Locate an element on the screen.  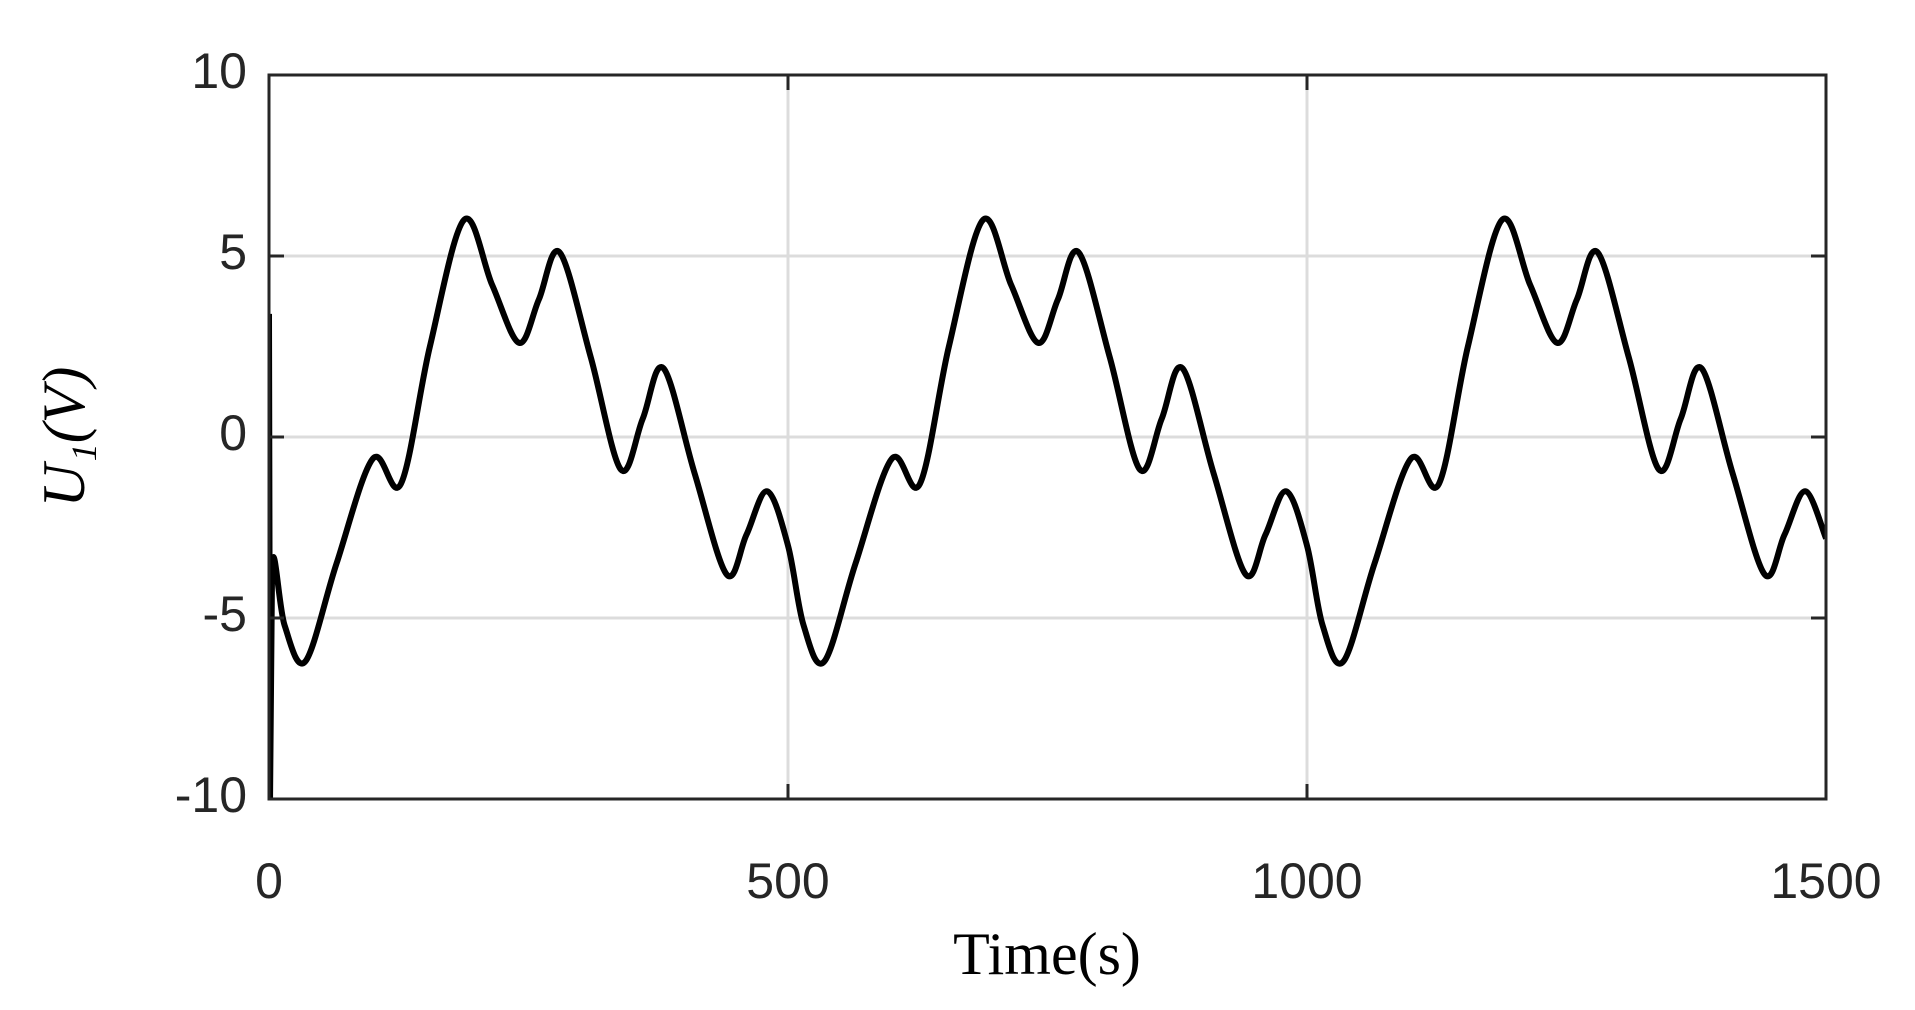
y-tick-label: -5 is located at coordinates (225, 614).